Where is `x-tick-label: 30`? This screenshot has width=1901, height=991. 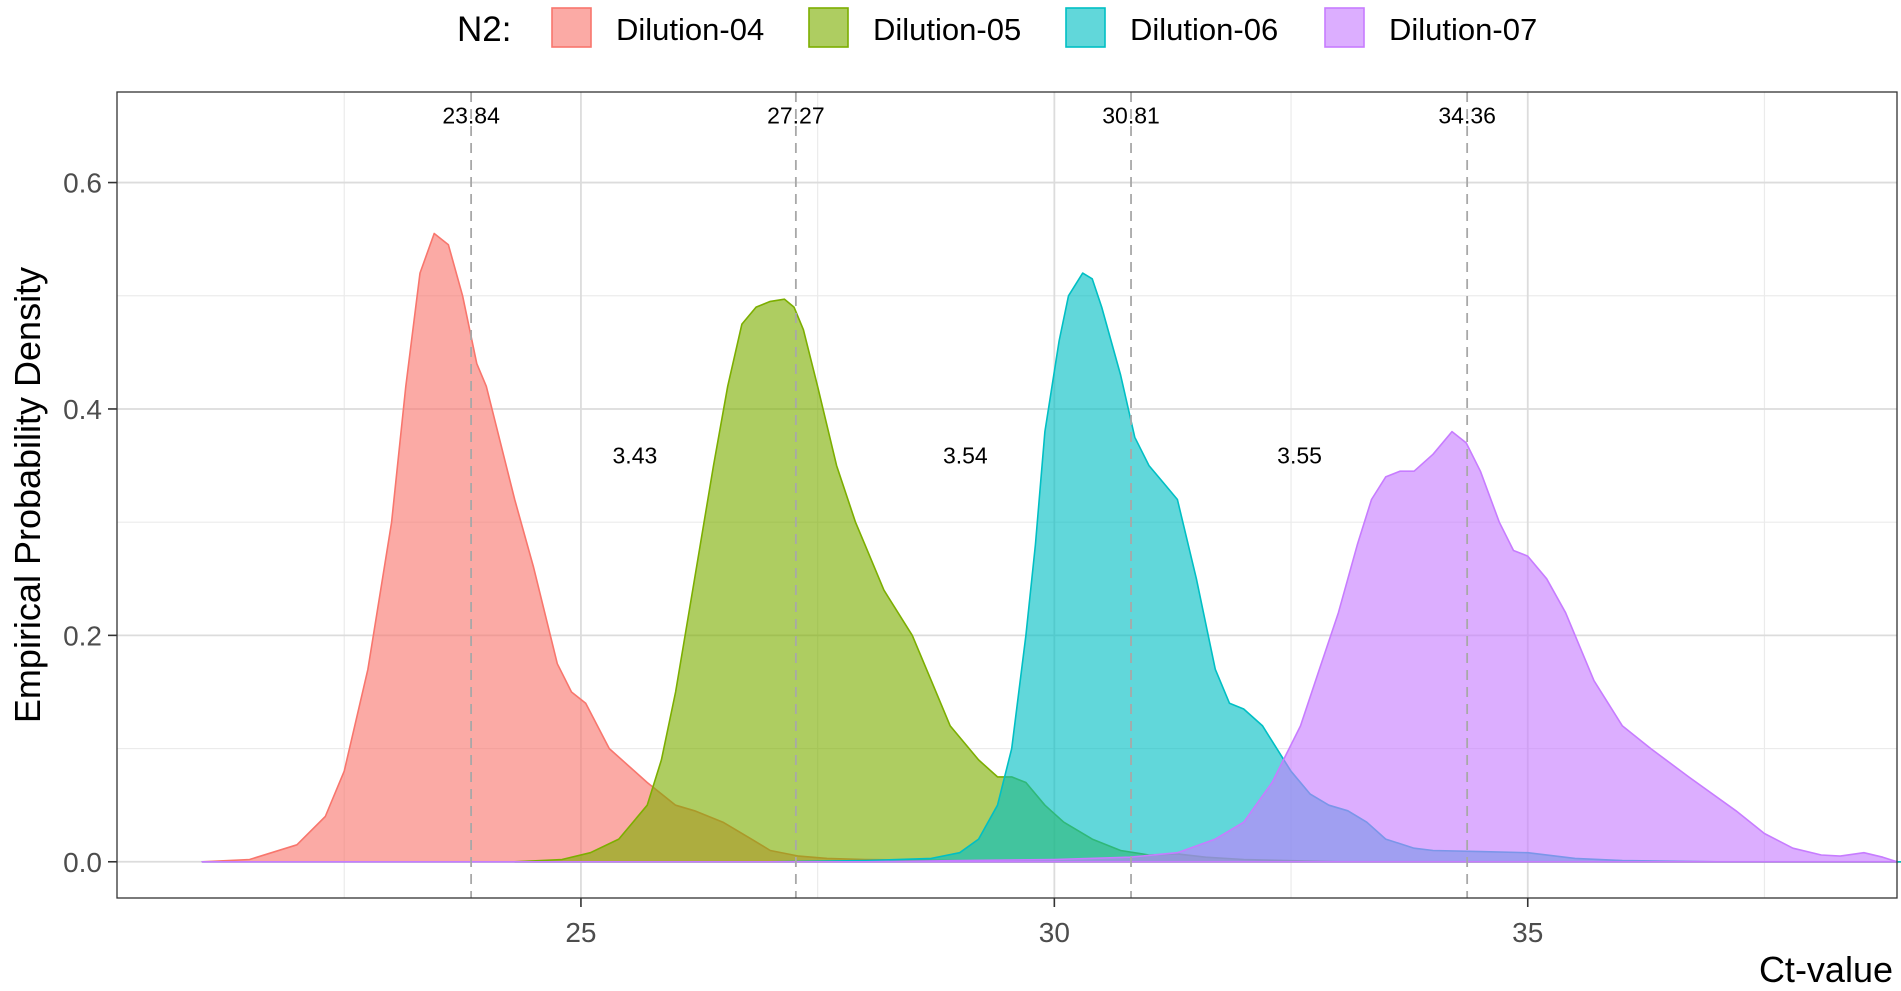
x-tick-label: 30 is located at coordinates (1054, 932).